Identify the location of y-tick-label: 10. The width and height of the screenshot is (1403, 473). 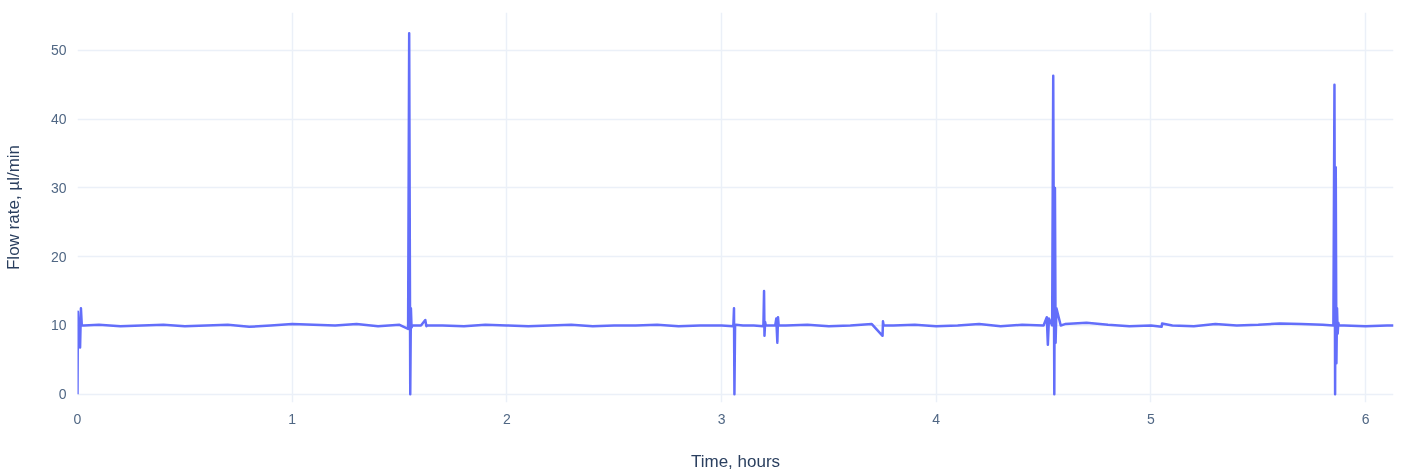
(58, 325).